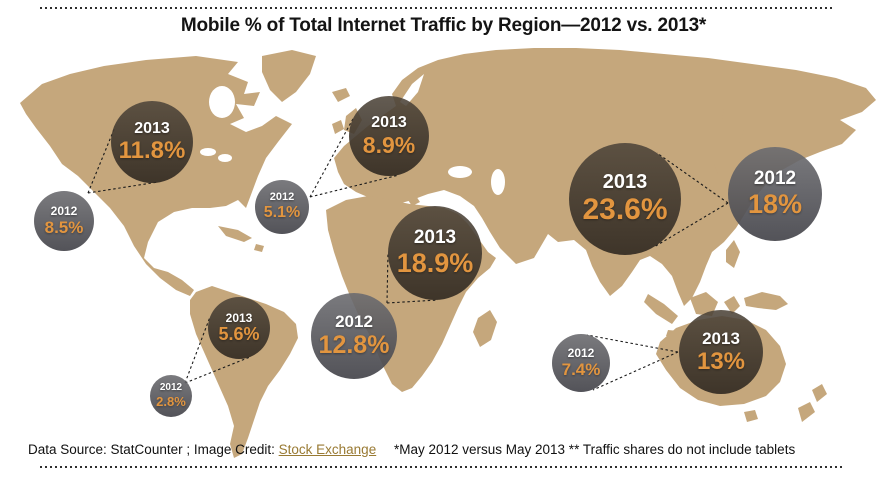 This screenshot has height=488, width=887. I want to click on bubble-percent-value: 11.8%, so click(152, 151).